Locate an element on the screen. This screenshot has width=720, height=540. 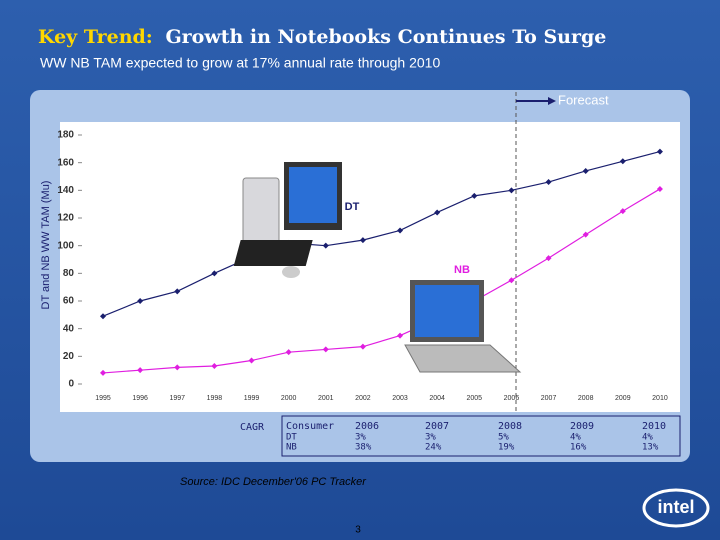
cagr-box is located at coordinates (481, 436).